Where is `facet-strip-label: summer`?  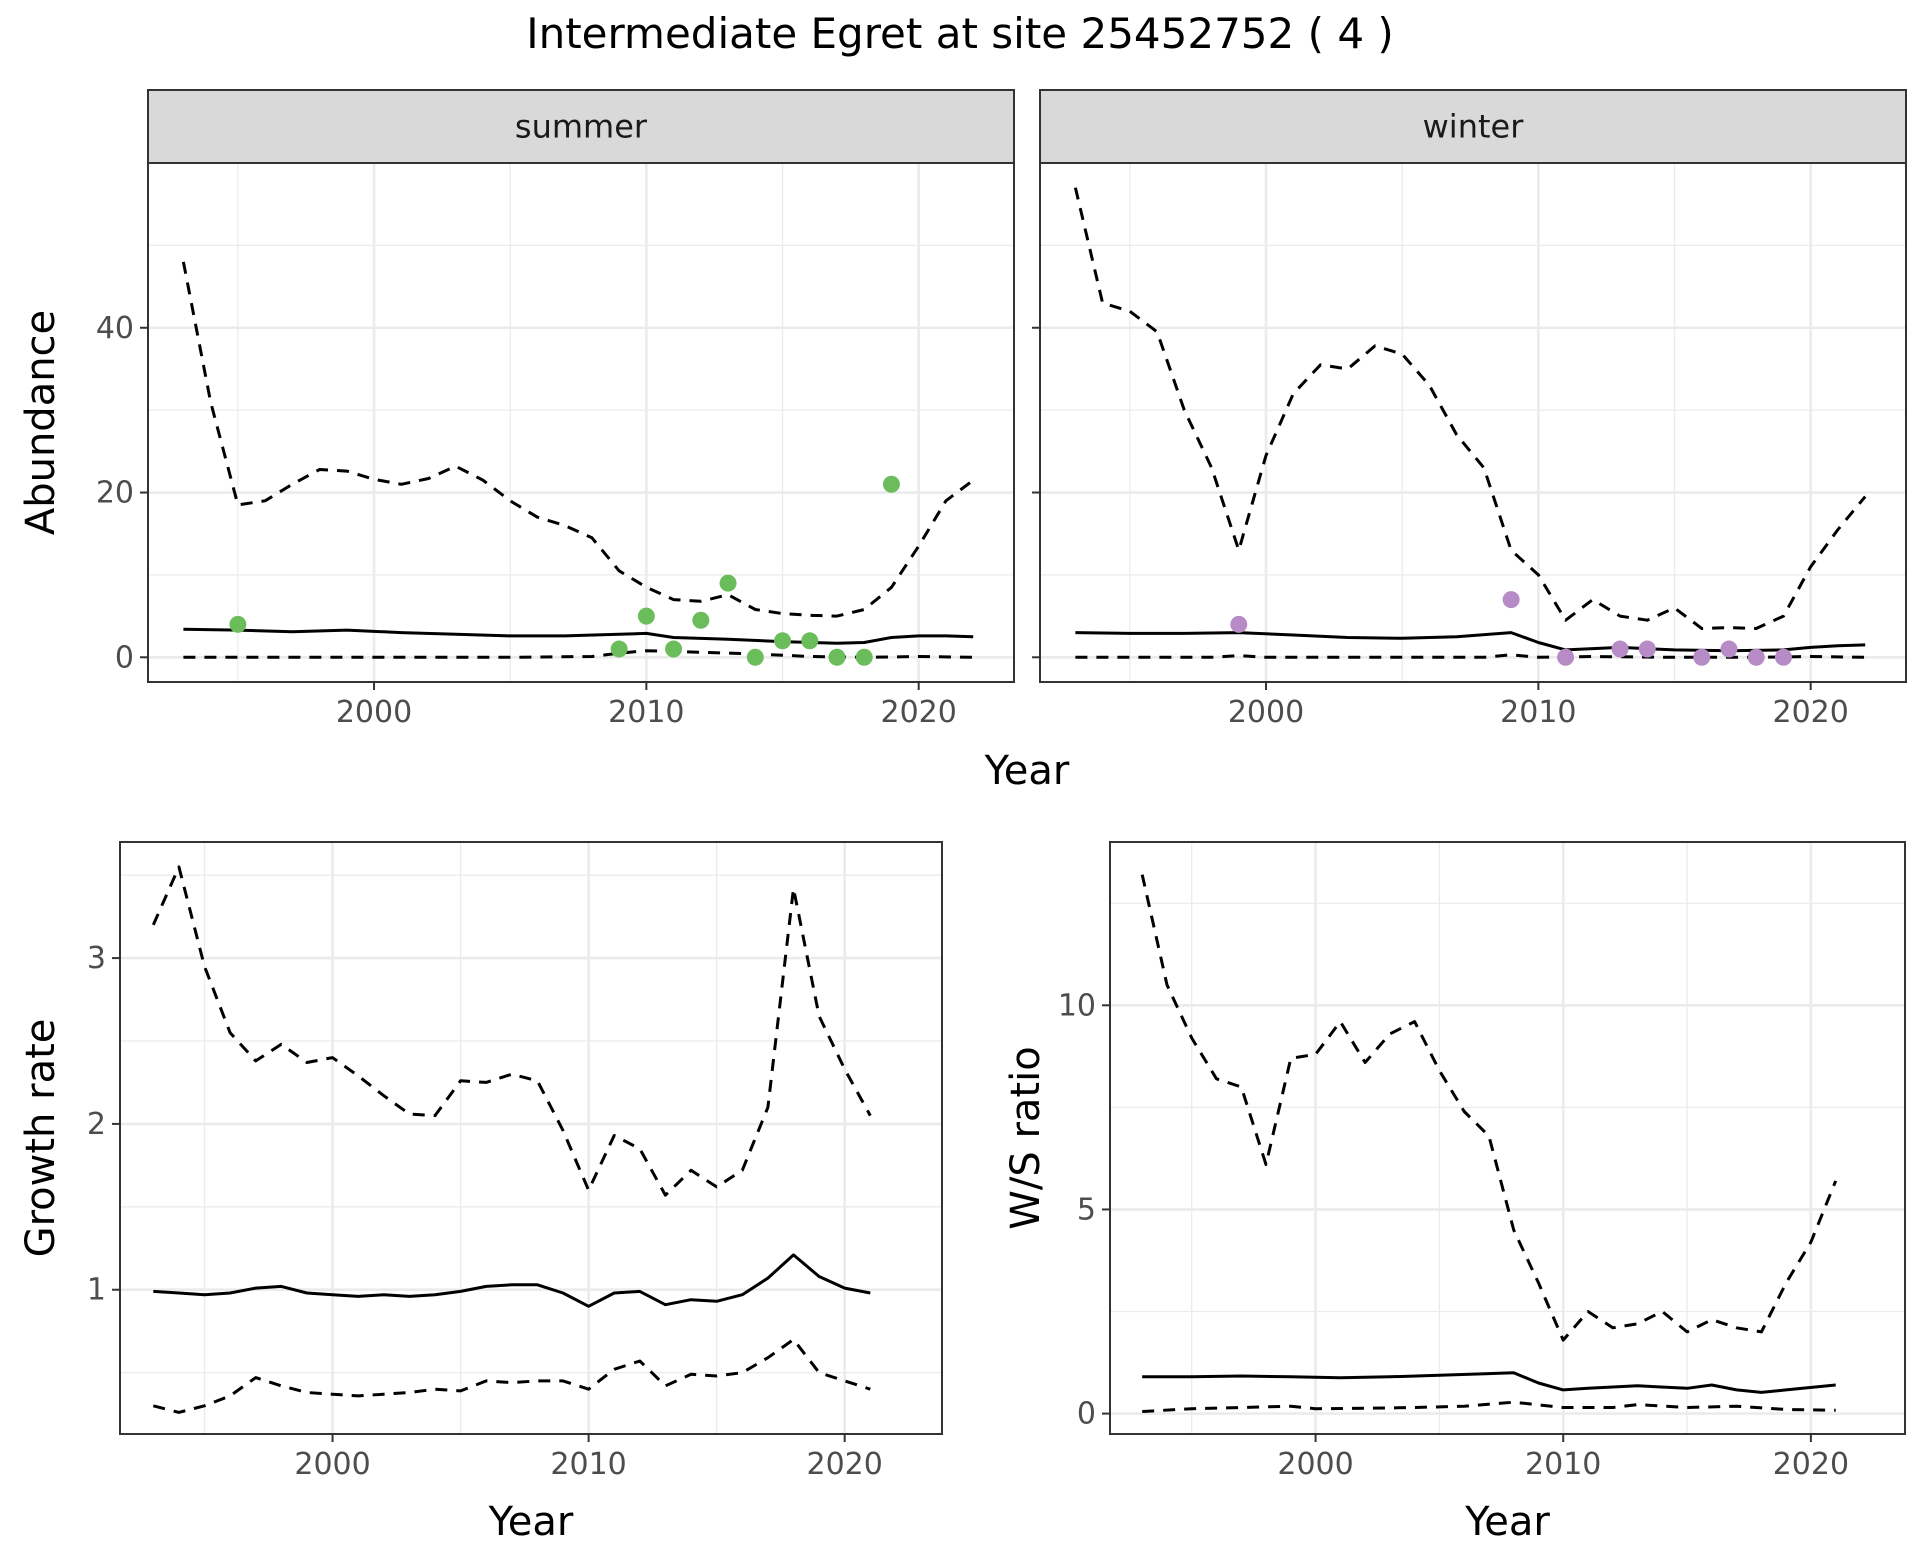
facet-strip-label: summer is located at coordinates (581, 127).